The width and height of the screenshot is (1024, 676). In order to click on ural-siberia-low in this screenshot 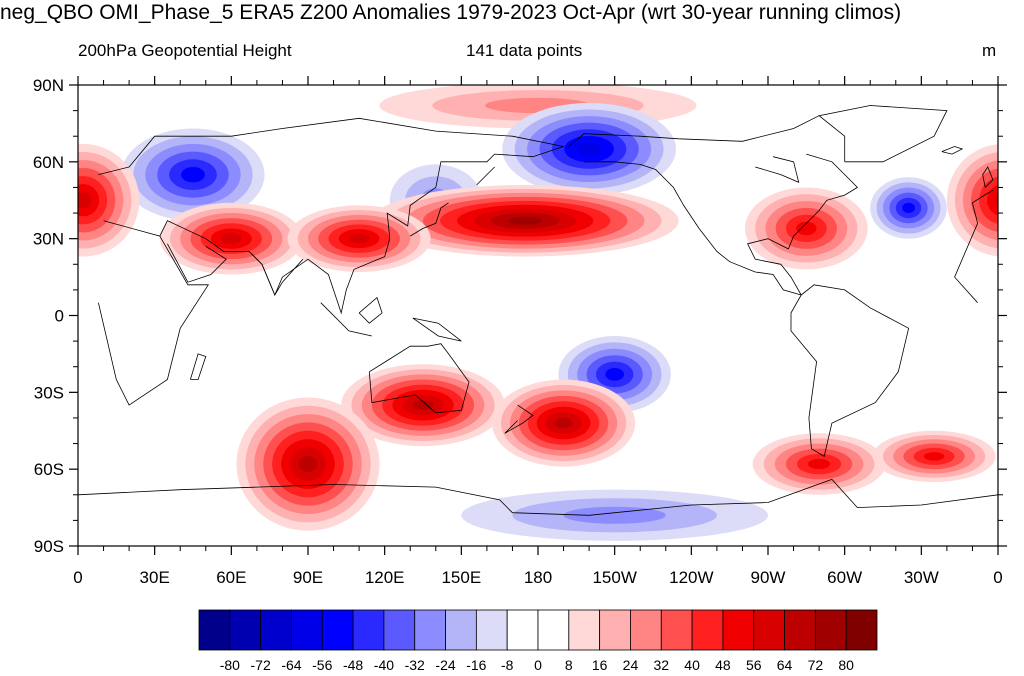, I will do `click(193, 174)`.